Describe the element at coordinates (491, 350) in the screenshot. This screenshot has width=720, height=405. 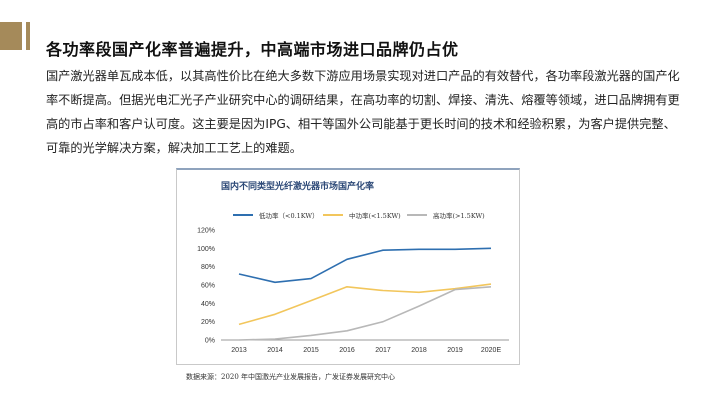
I see `x-tick-label: 2020E` at that location.